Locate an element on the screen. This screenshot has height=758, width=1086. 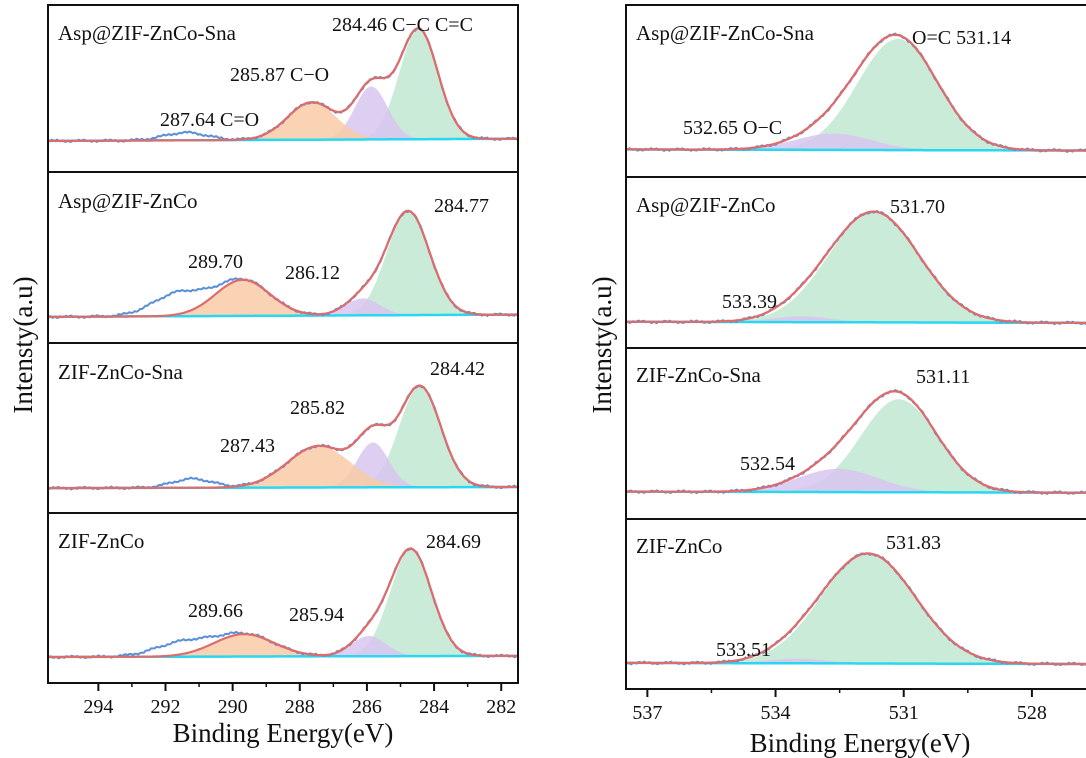
x-tick-label: 286 is located at coordinates (367, 707).